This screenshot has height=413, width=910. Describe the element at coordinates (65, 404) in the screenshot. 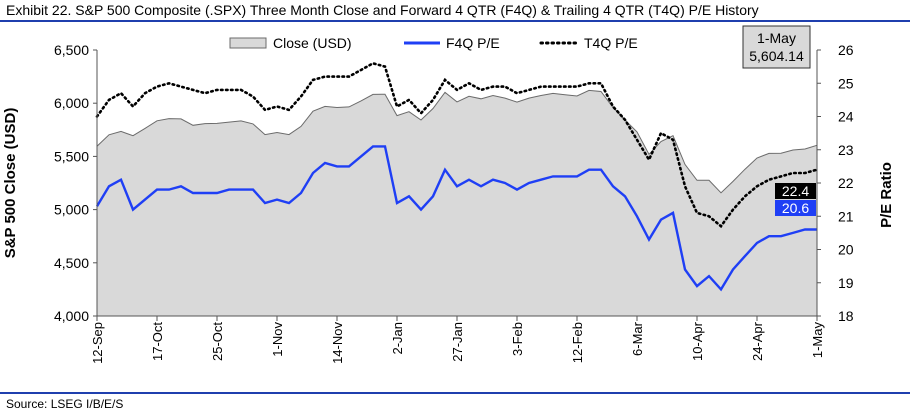

I see `source-note: Source: LSEG I/B/E/S` at that location.